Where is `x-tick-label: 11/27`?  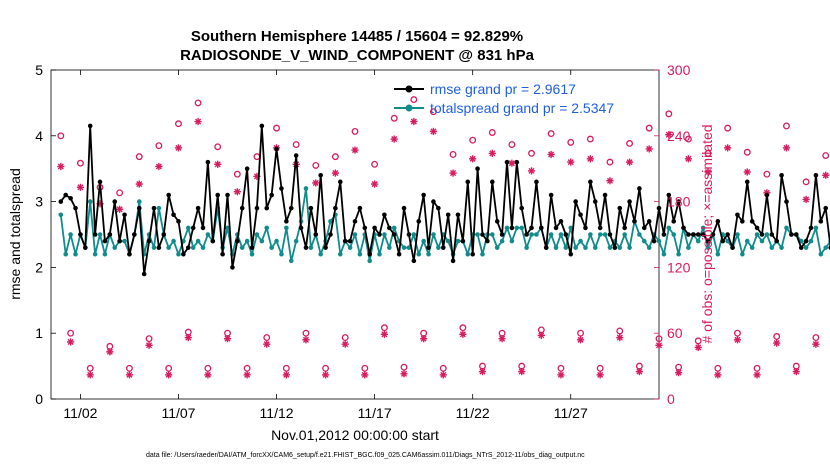
x-tick-label: 11/27 is located at coordinates (571, 413).